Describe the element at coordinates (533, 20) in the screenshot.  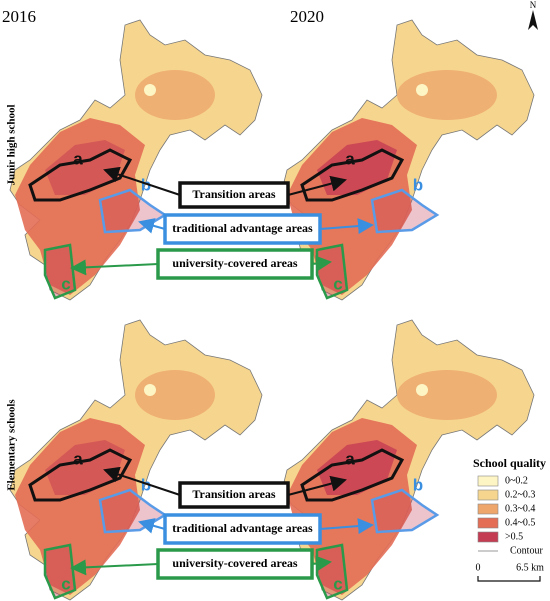
I see `north-arrow` at that location.